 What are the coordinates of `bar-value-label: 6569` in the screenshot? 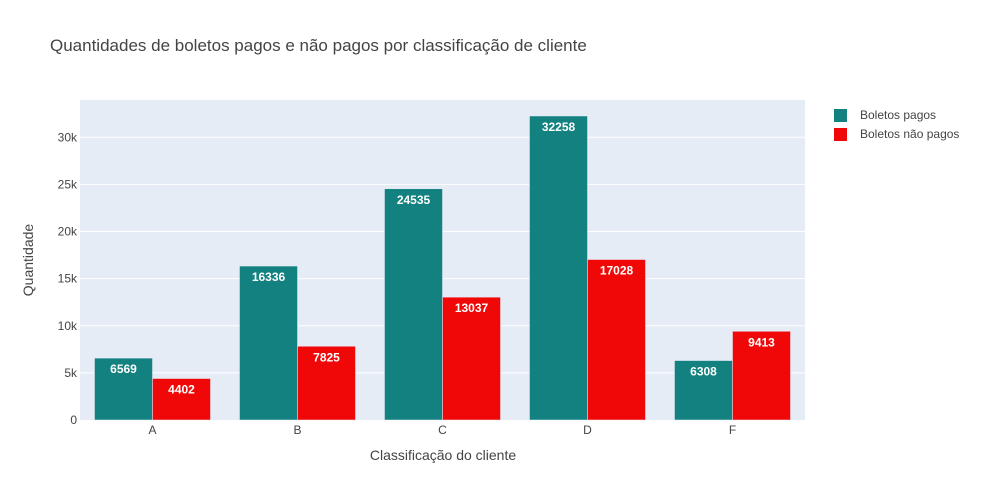 It's located at (123, 369).